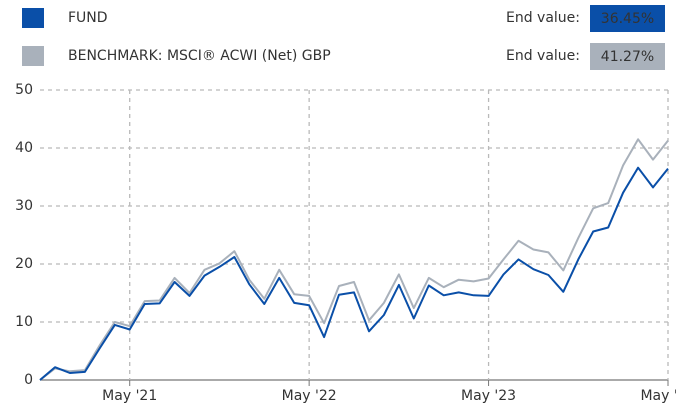 This screenshot has width=676, height=408. What do you see at coordinates (309, 396) in the screenshot?
I see `x-tick-label: May '22` at bounding box center [309, 396].